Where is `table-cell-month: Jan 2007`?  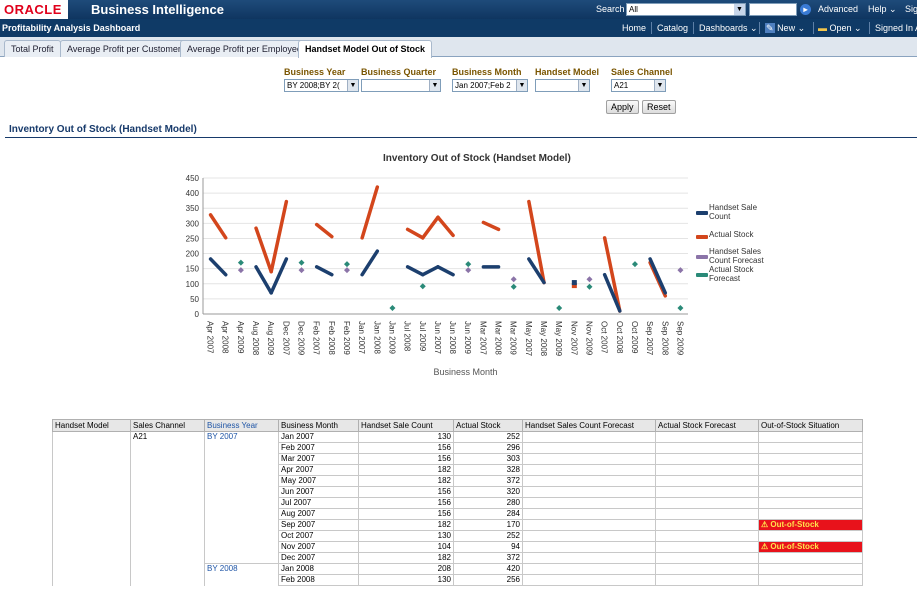
table-cell-month: Jan 2007 is located at coordinates (318, 437).